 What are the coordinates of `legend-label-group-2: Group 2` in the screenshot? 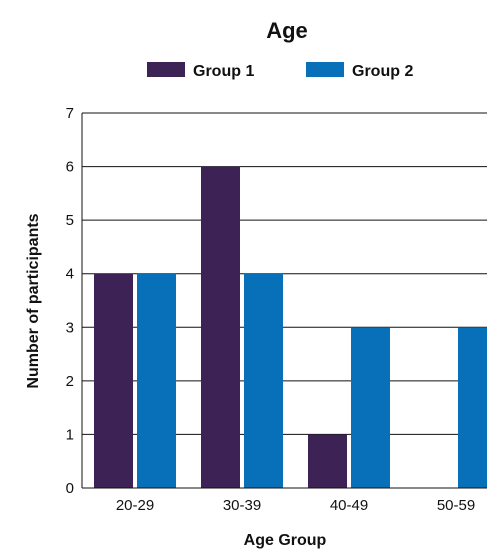 It's located at (382, 71).